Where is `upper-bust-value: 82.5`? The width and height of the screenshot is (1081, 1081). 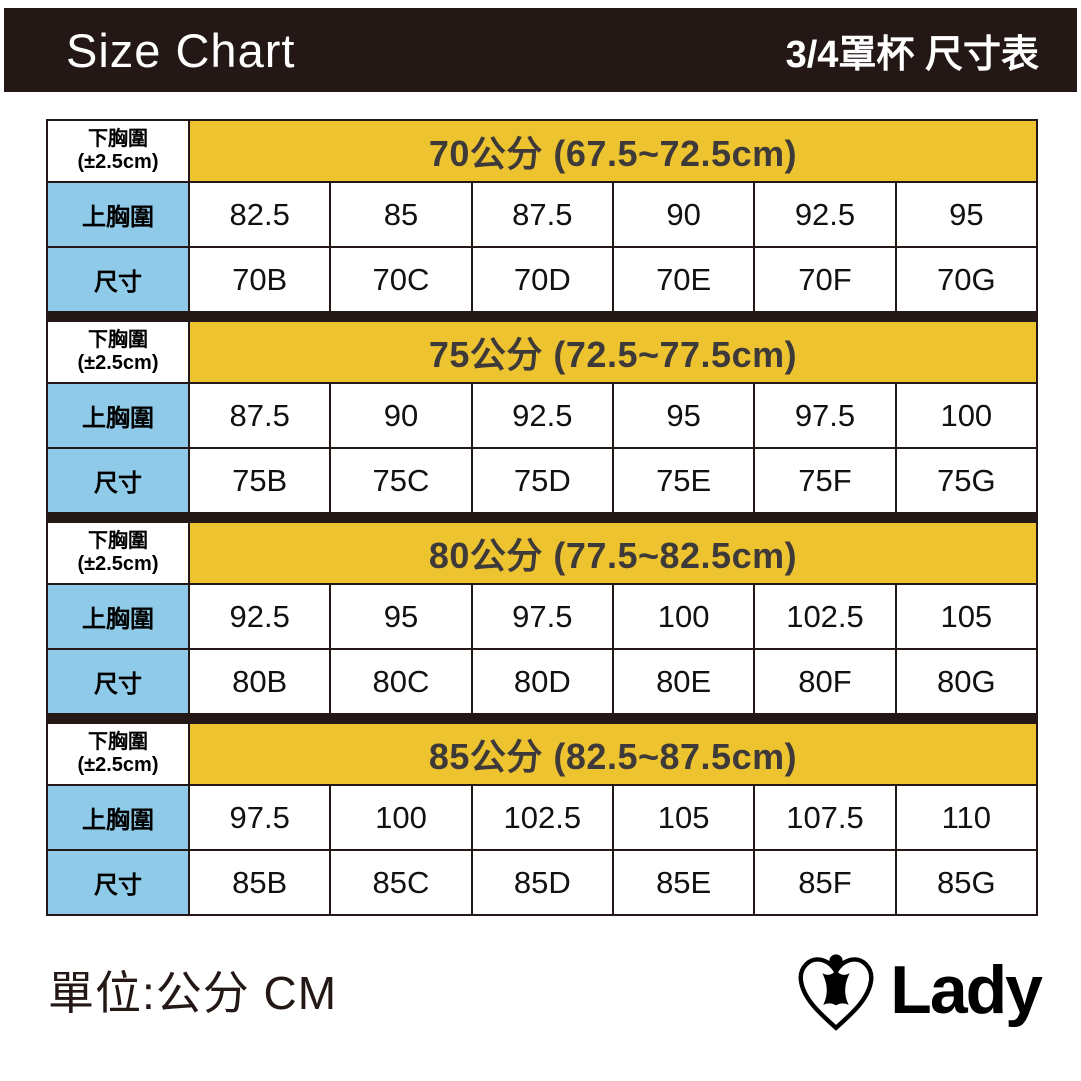 upper-bust-value: 82.5 is located at coordinates (260, 214).